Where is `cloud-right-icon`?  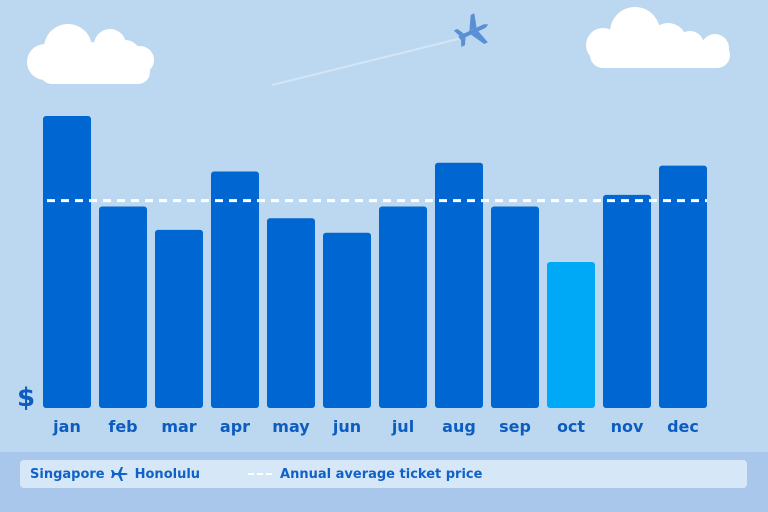 cloud-right-icon is located at coordinates (658, 37).